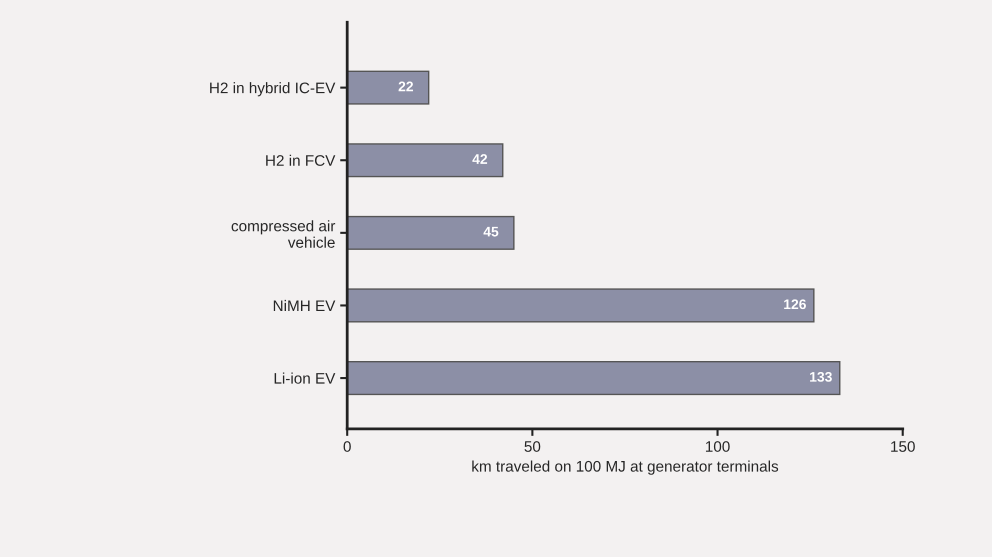 The image size is (992, 557). I want to click on data-label: 133, so click(821, 377).